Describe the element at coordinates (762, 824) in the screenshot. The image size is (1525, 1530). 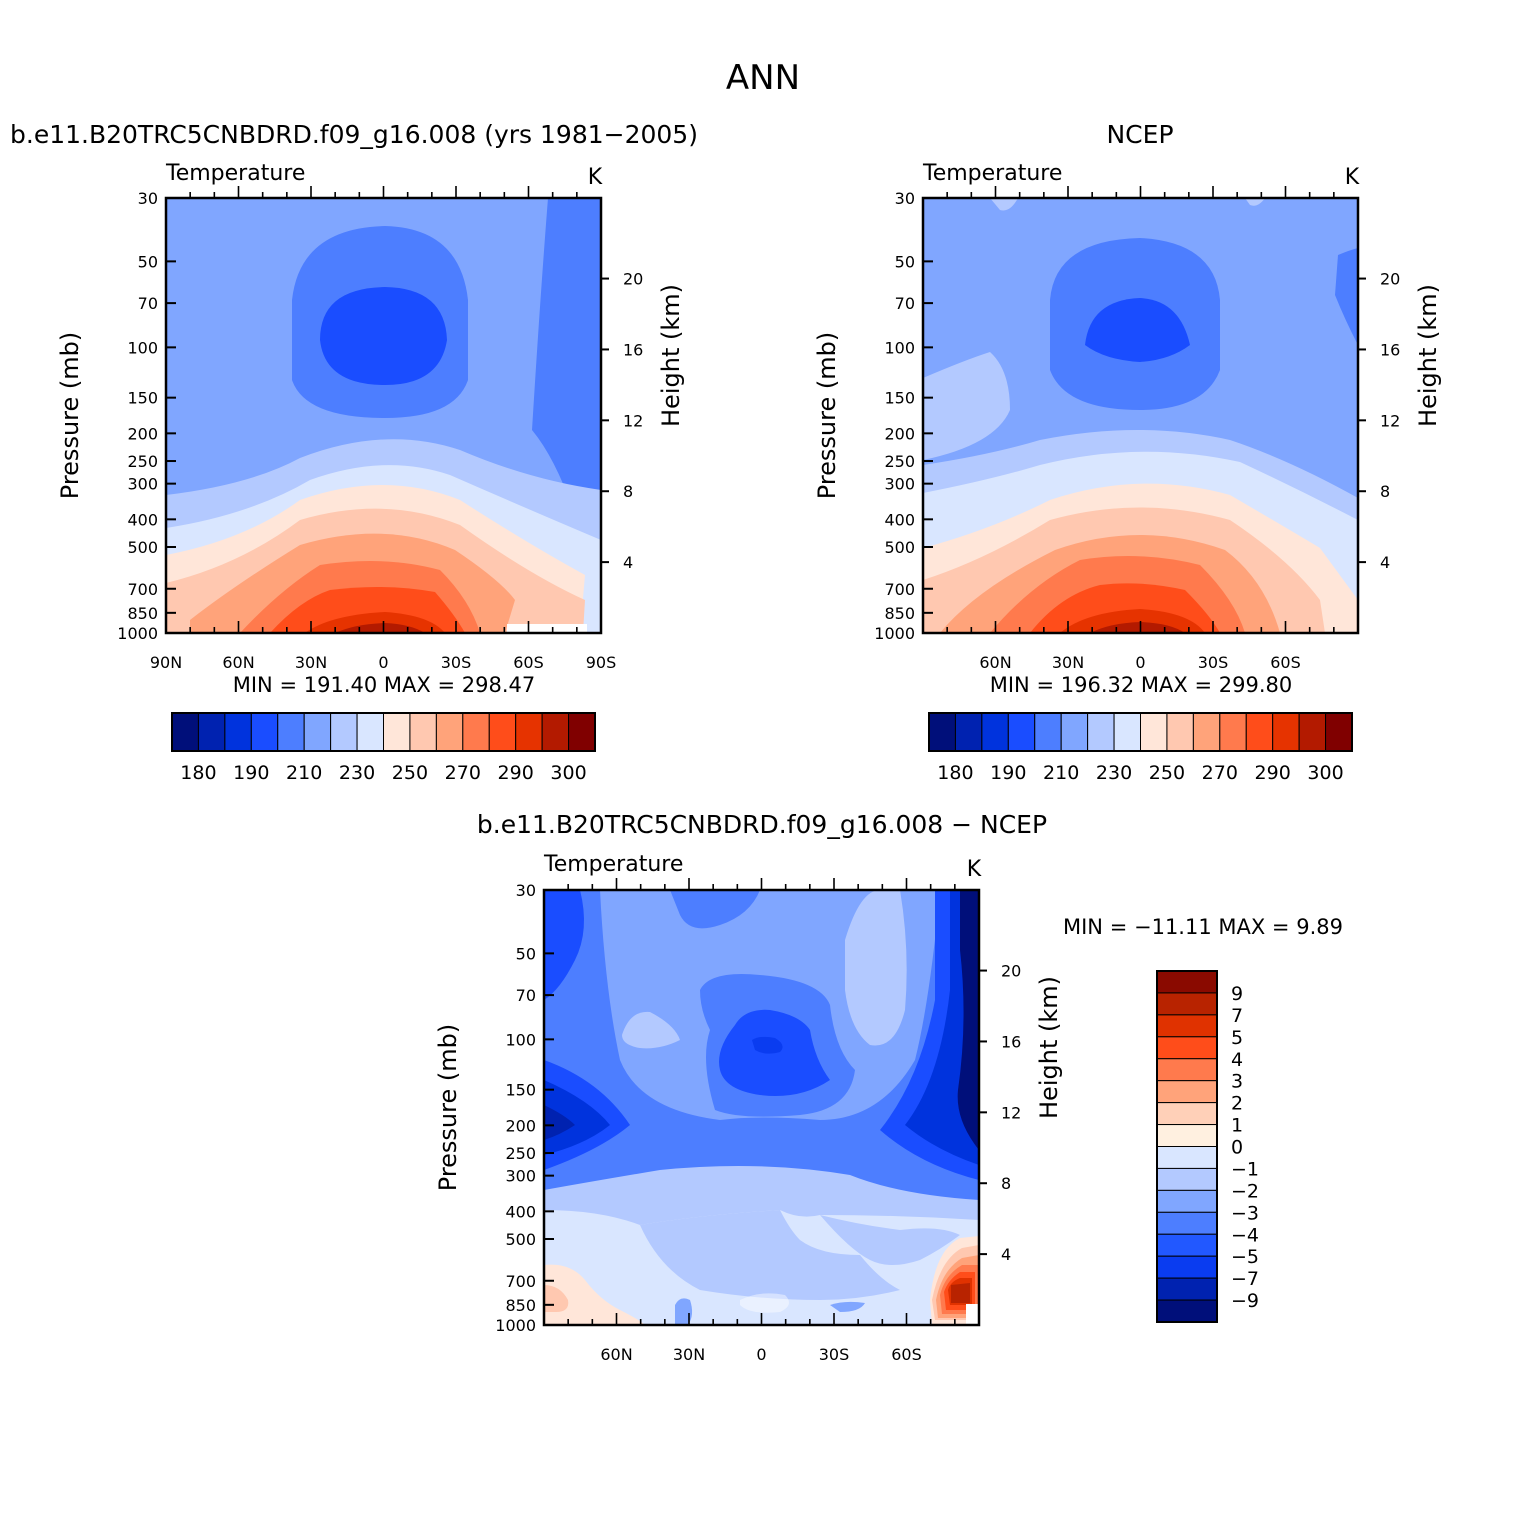
I see `panel-title: b.e11.B20TRC5CNBDRD.f09_g16.008 − NCEP` at that location.